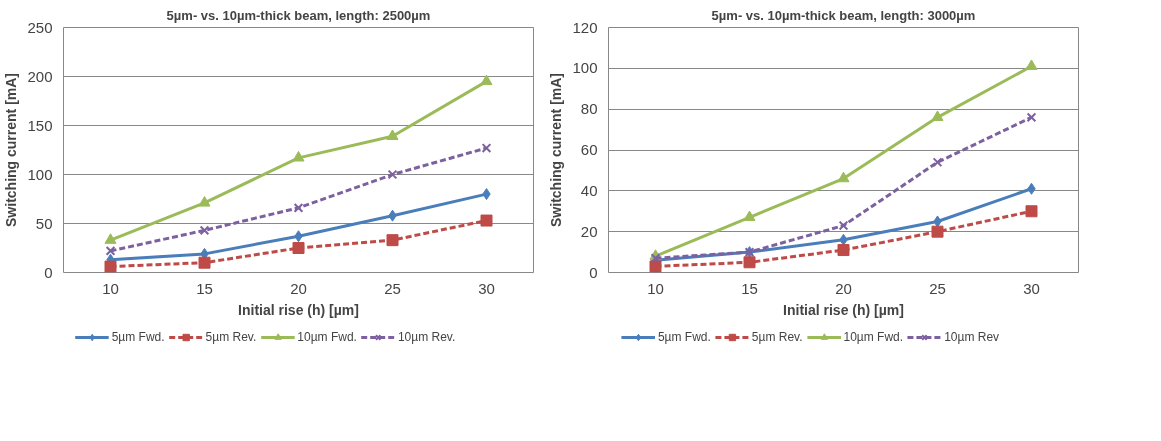 This screenshot has width=1161, height=441. What do you see at coordinates (585, 27) in the screenshot?
I see `y-tick-label: 120` at bounding box center [585, 27].